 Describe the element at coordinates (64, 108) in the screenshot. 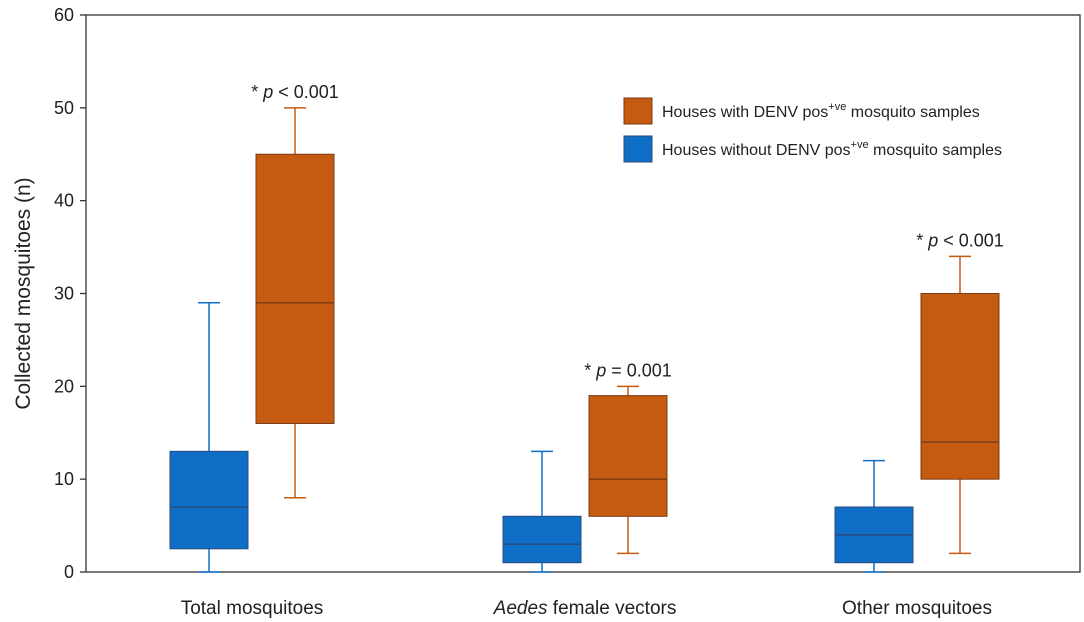

I see `y-tick-label-50: 50` at that location.